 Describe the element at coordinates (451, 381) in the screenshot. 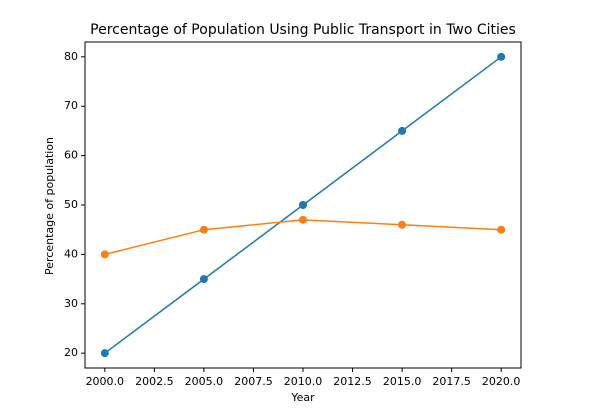

I see `x-tick-label: 2017.5` at that location.